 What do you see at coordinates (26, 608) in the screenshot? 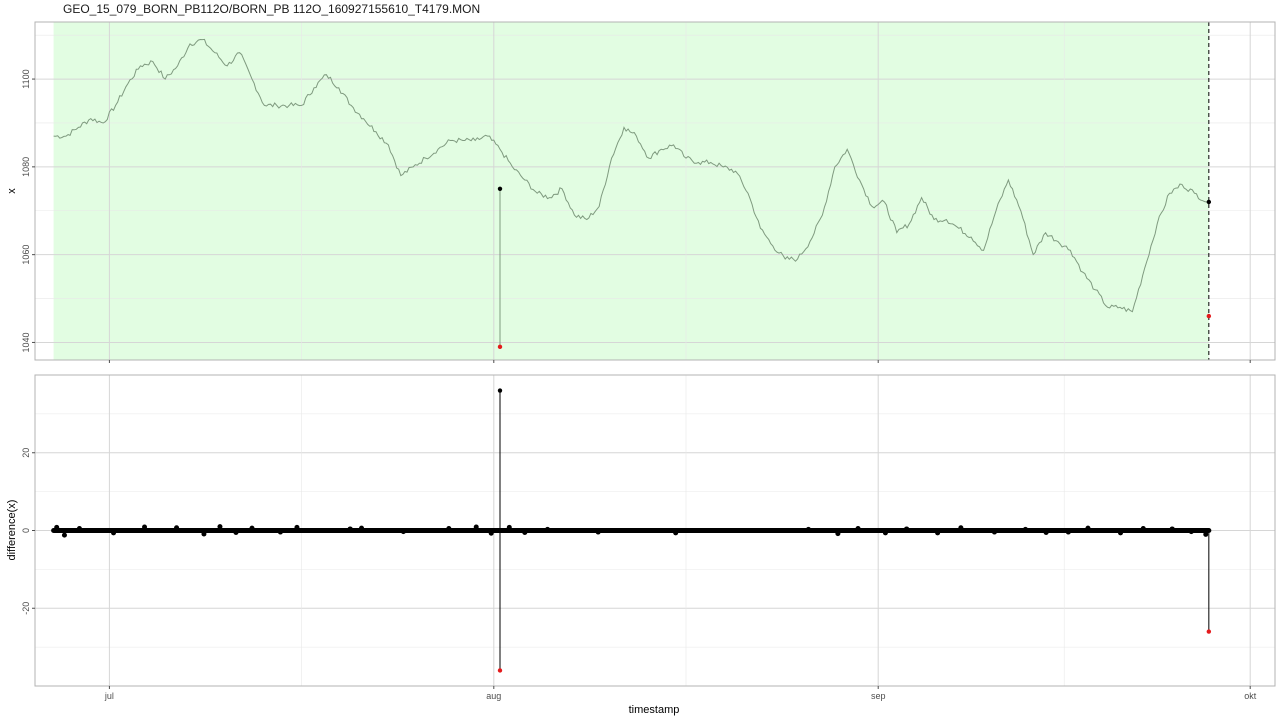
I see `y-tick-label: -20` at bounding box center [26, 608].